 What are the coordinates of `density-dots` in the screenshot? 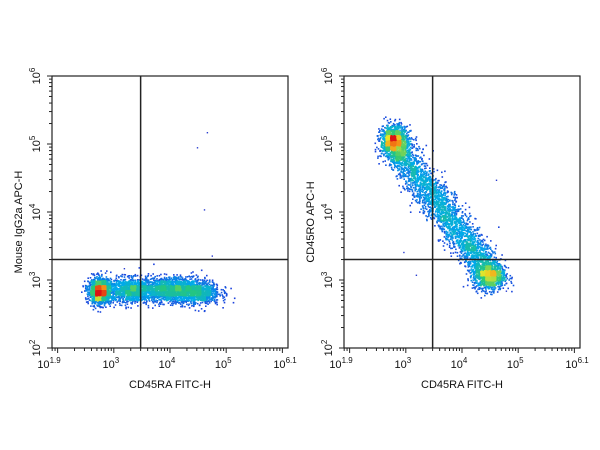 It's located at (444, 207).